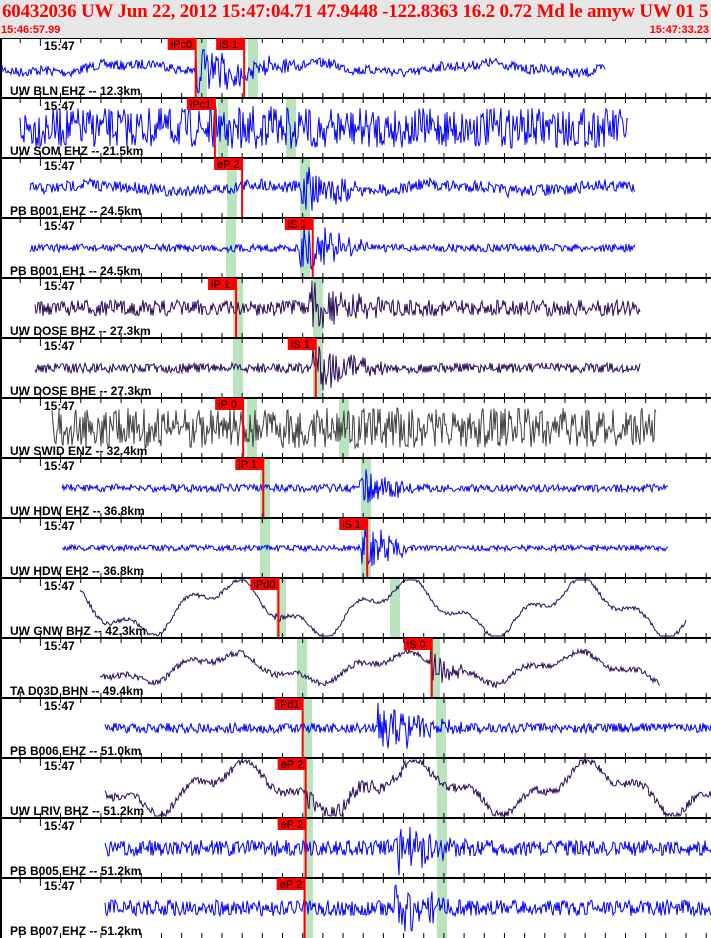 This screenshot has width=711, height=938. I want to click on trace-row: 15:47 eP 2 UW LRIV BHZ -- 51.2km, so click(355, 787).